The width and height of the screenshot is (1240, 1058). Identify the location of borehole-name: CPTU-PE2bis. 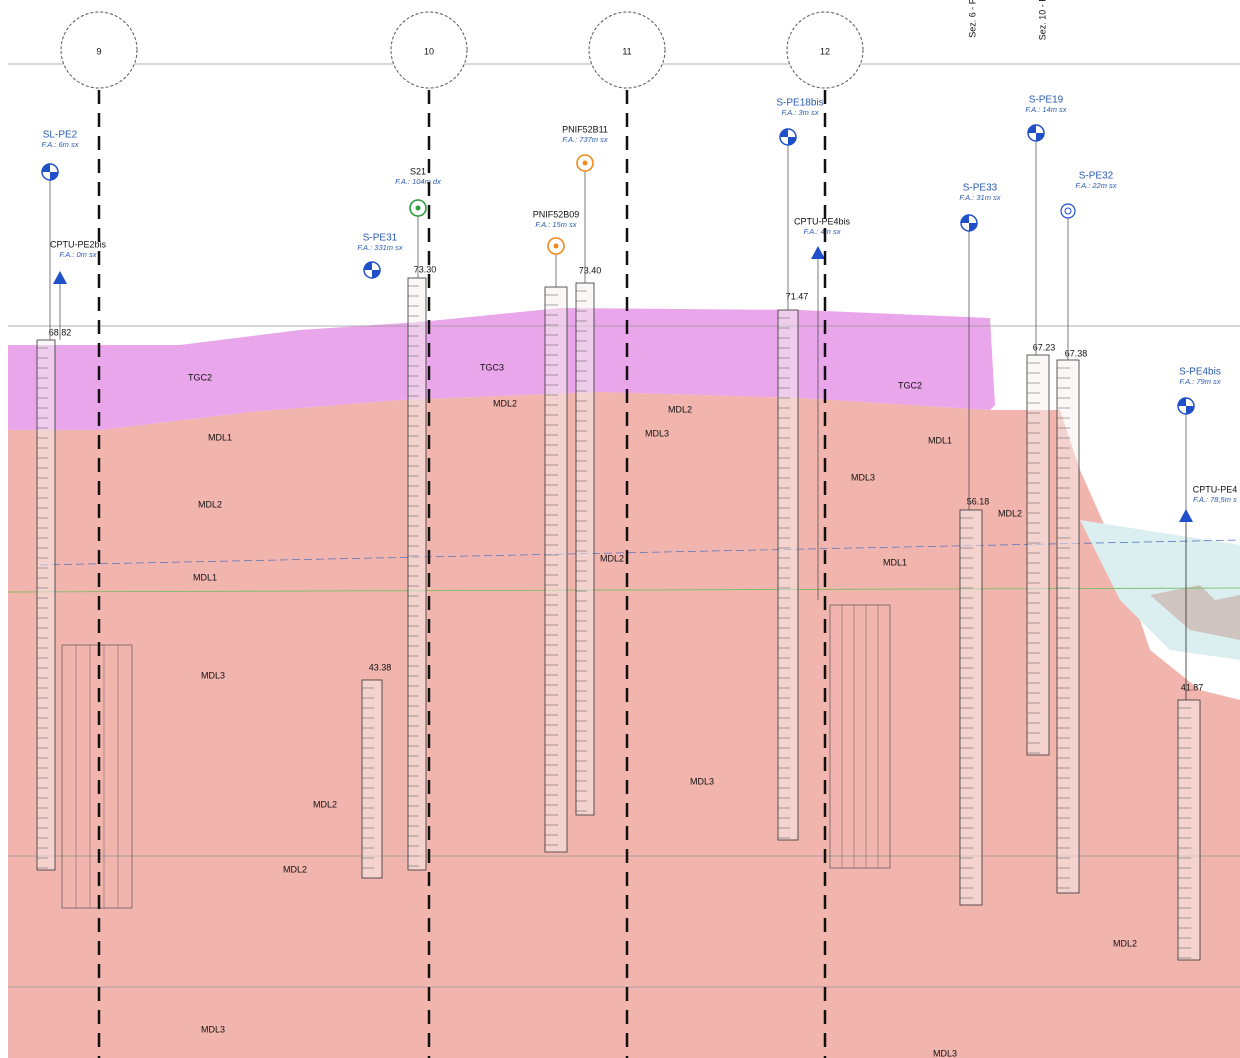
(78, 244).